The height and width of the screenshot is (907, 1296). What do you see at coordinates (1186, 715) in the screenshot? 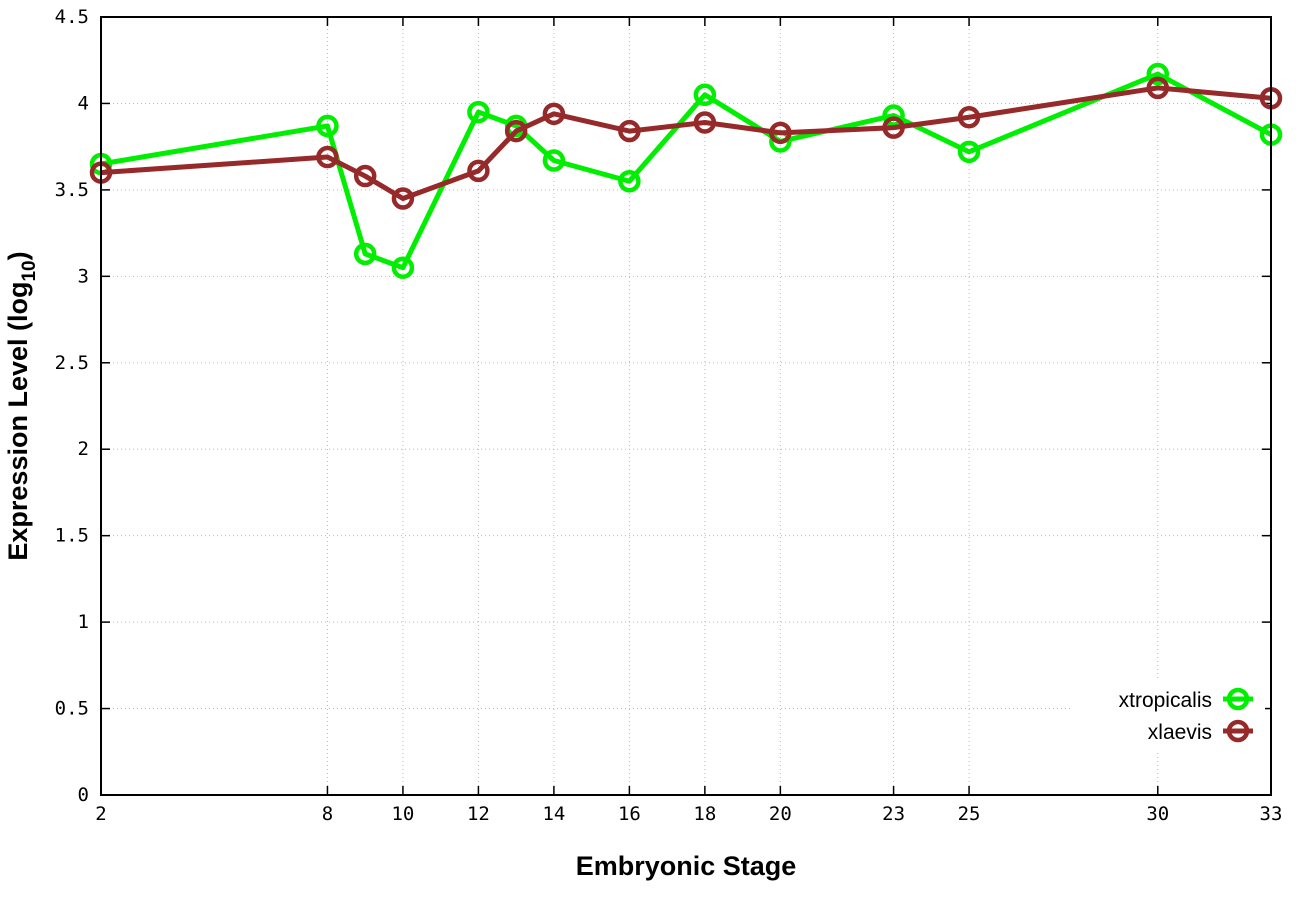
I see `legend: xtropicalis xlaevis` at bounding box center [1186, 715].